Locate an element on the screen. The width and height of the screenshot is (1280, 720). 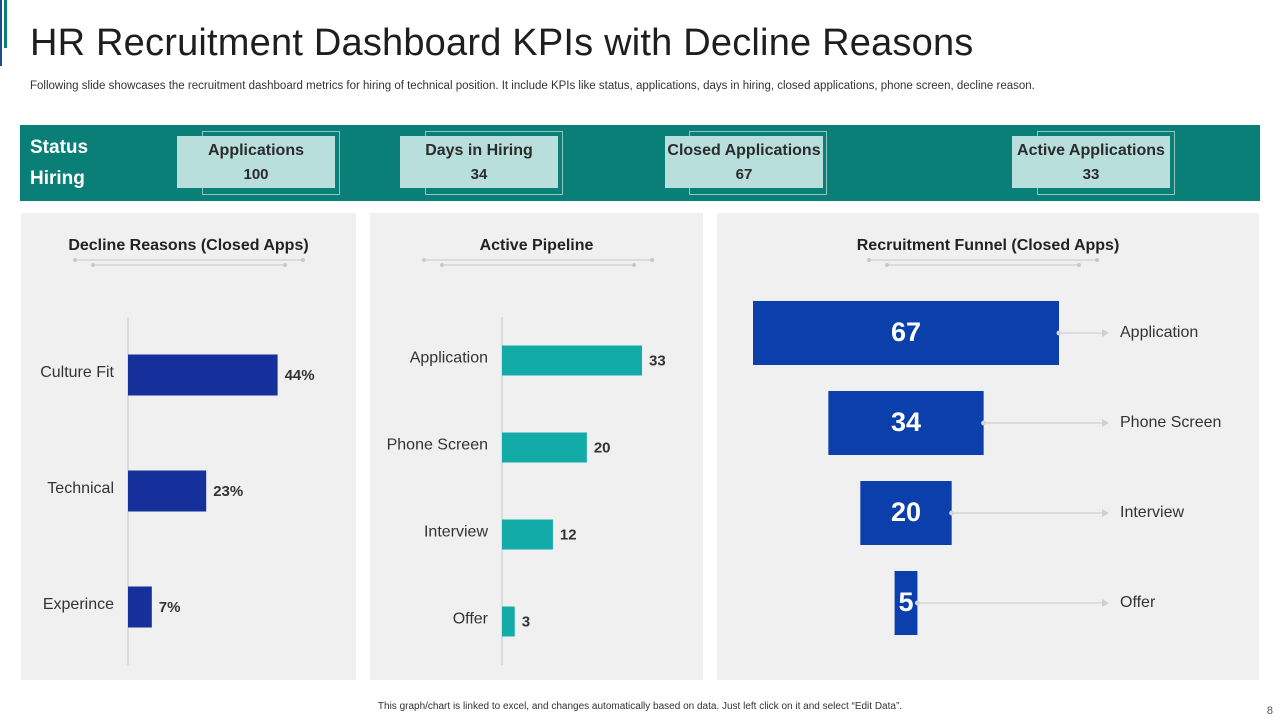
data-label-culture-fit: 44% is located at coordinates (300, 375).